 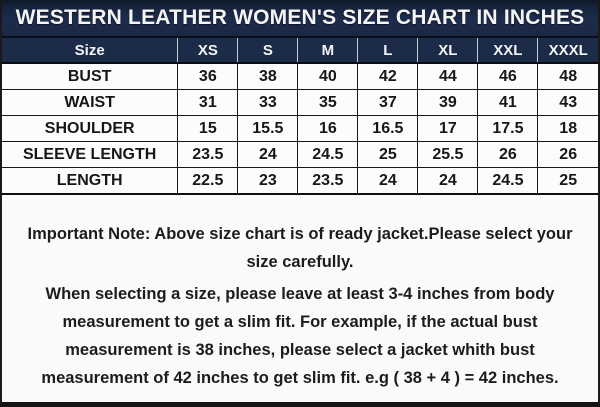 I want to click on cell-value: 33, so click(x=268, y=102).